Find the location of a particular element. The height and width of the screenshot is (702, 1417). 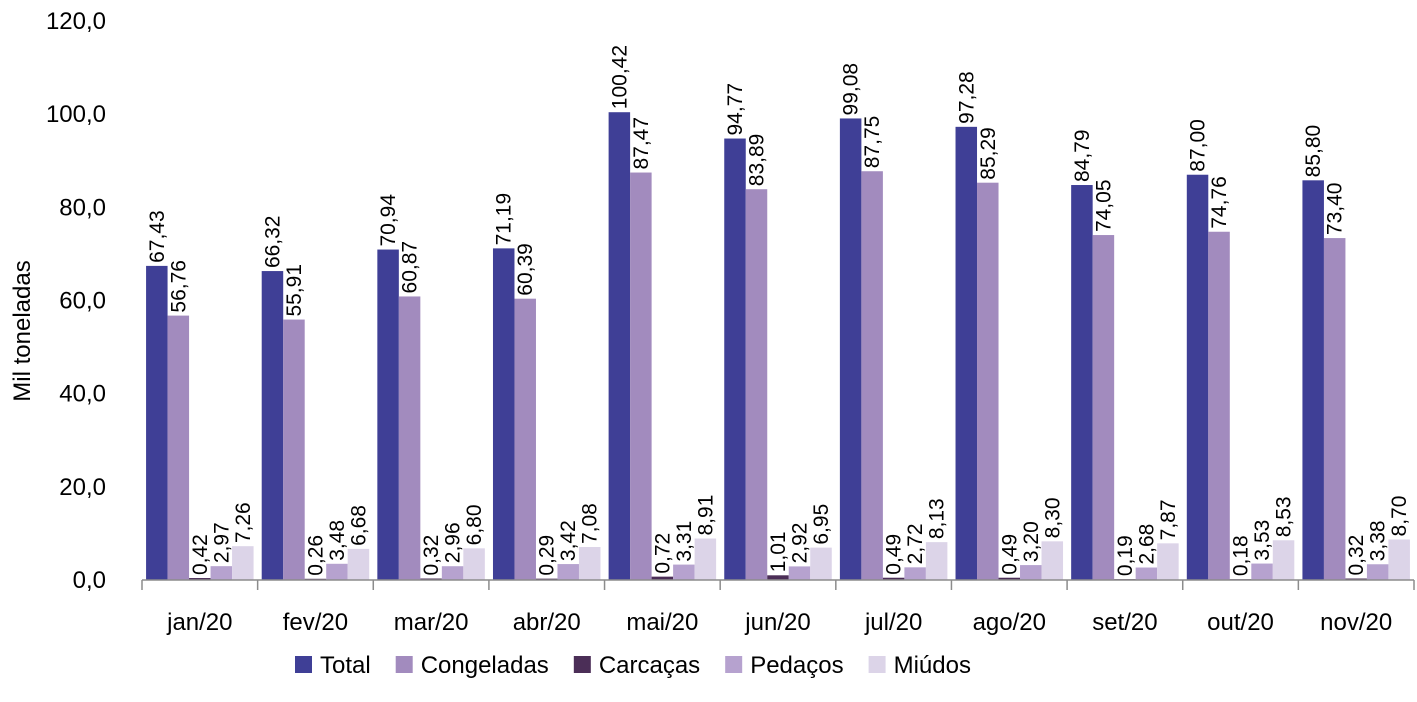

data-label: 2,72 is located at coordinates (915, 543).